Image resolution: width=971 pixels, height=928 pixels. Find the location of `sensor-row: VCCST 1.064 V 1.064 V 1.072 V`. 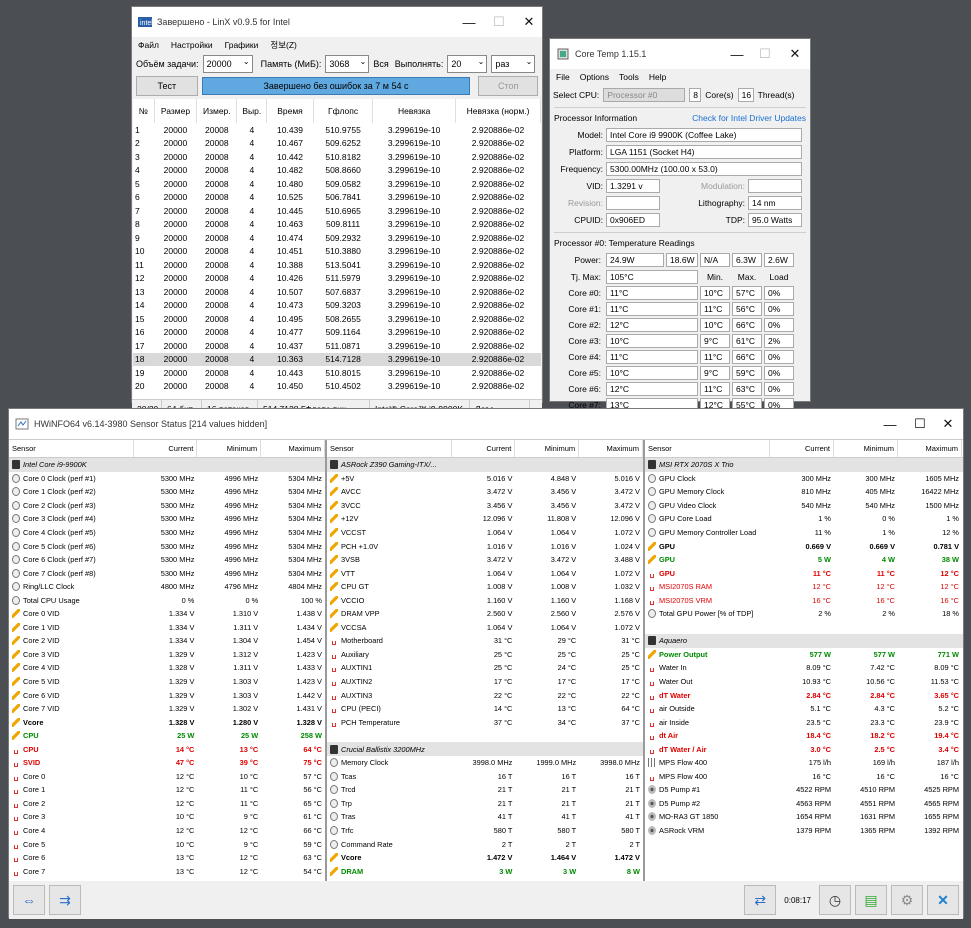

sensor-row: VCCST 1.064 V 1.064 V 1.072 V is located at coordinates (485, 533).